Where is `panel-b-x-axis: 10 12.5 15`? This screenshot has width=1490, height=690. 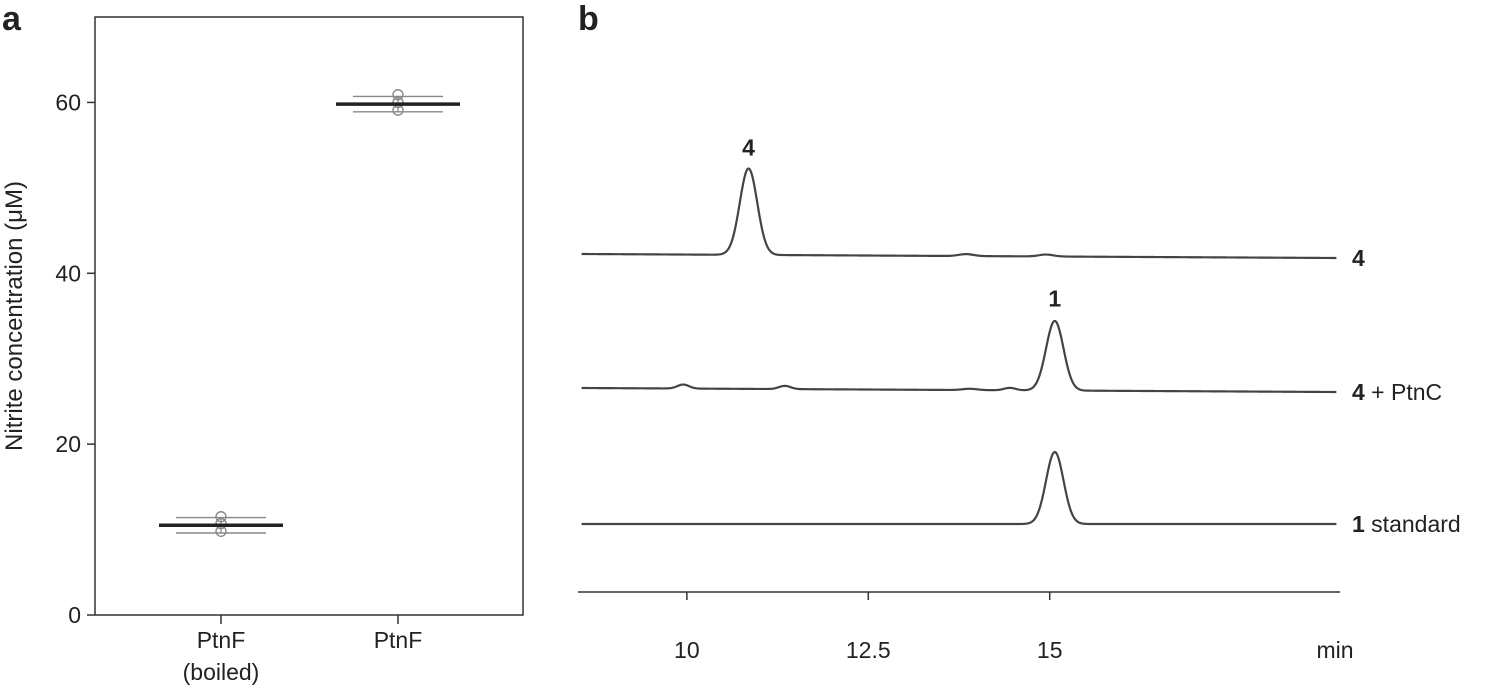 panel-b-x-axis: 10 12.5 15 is located at coordinates (868, 627).